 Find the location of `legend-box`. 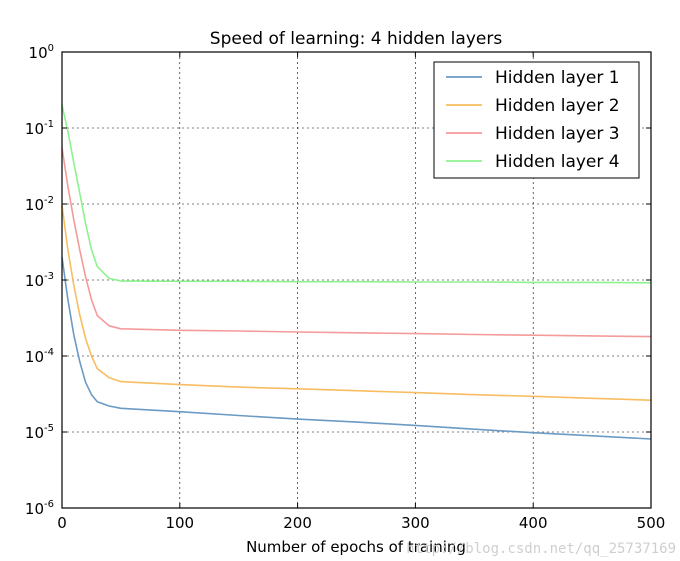

legend-box is located at coordinates (536, 120).